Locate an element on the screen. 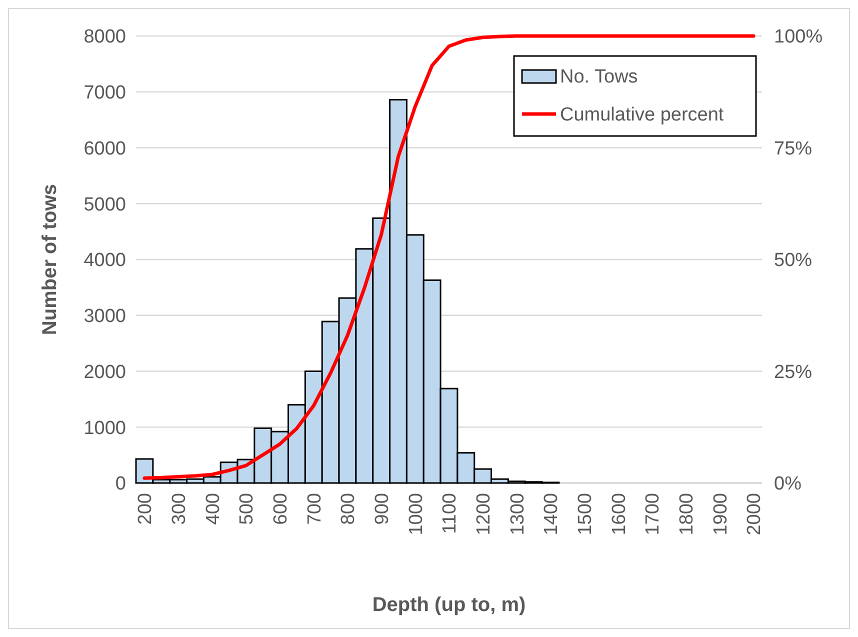 The width and height of the screenshot is (858, 637). x-tick-label: 800 is located at coordinates (349, 509).